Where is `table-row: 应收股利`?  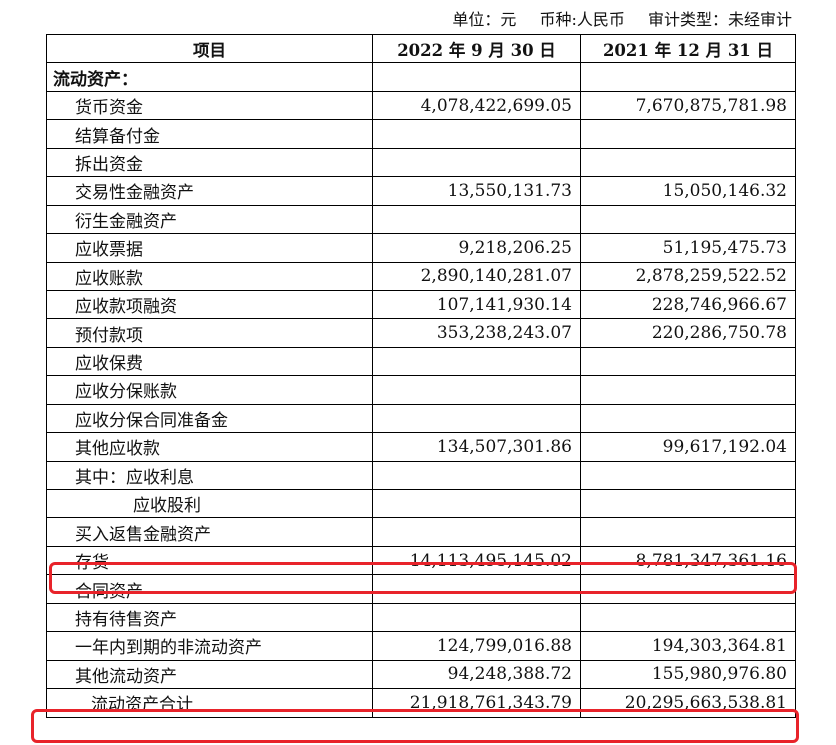
table-row: 应收股利 is located at coordinates (421, 503).